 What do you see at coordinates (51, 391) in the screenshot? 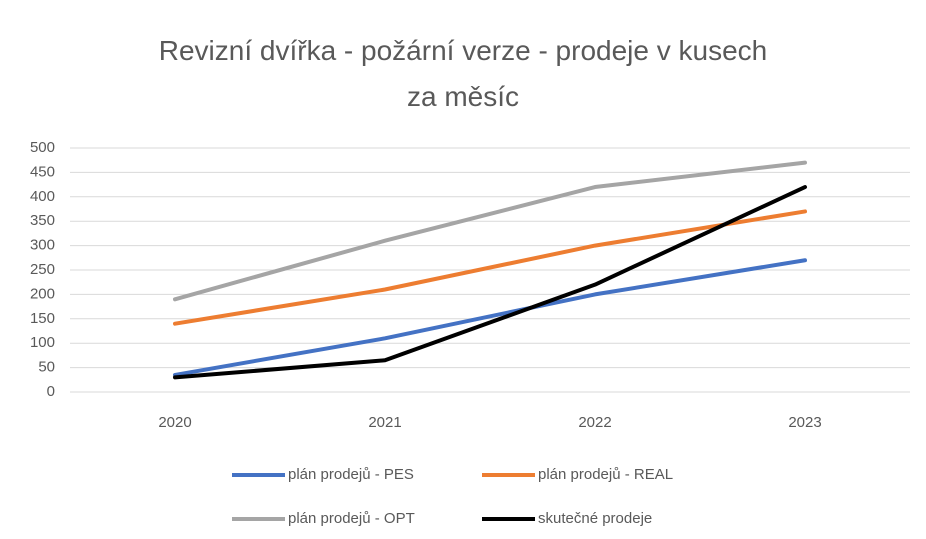
I see `y-tick-label: 0` at bounding box center [51, 391].